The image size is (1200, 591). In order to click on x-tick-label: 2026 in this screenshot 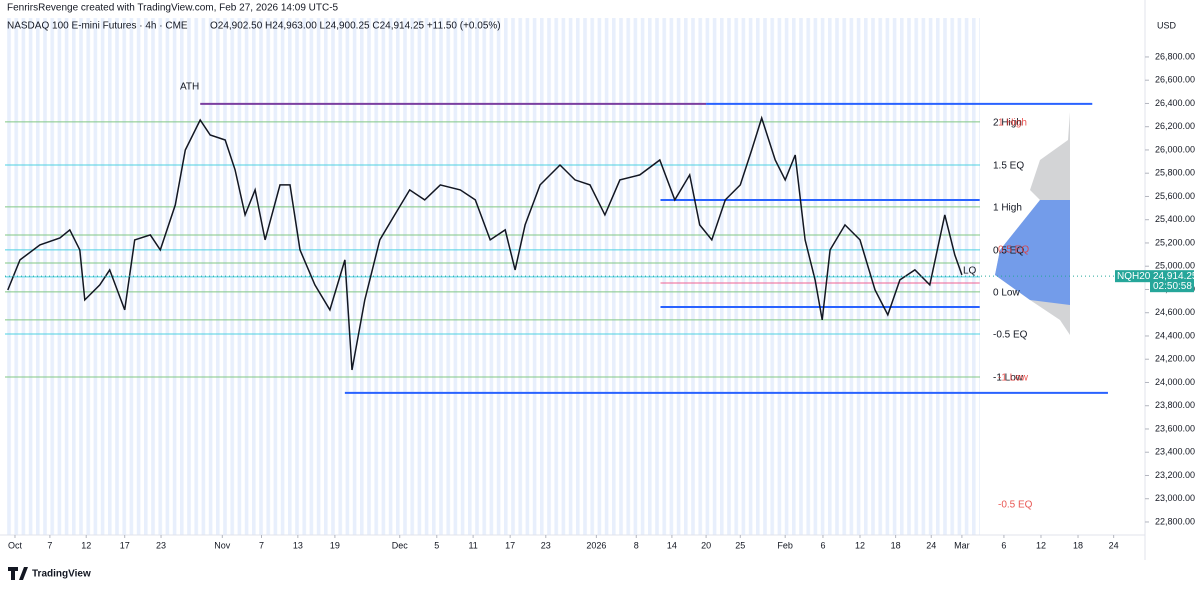, I will do `click(596, 545)`.